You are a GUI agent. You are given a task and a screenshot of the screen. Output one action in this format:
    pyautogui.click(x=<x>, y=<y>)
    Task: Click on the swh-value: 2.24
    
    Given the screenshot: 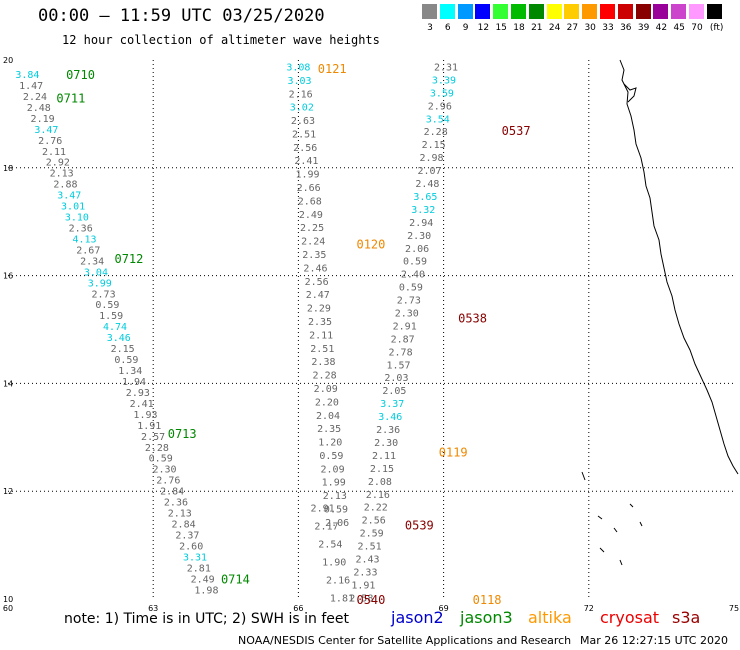 What is the action you would take?
    pyautogui.click(x=35, y=97)
    